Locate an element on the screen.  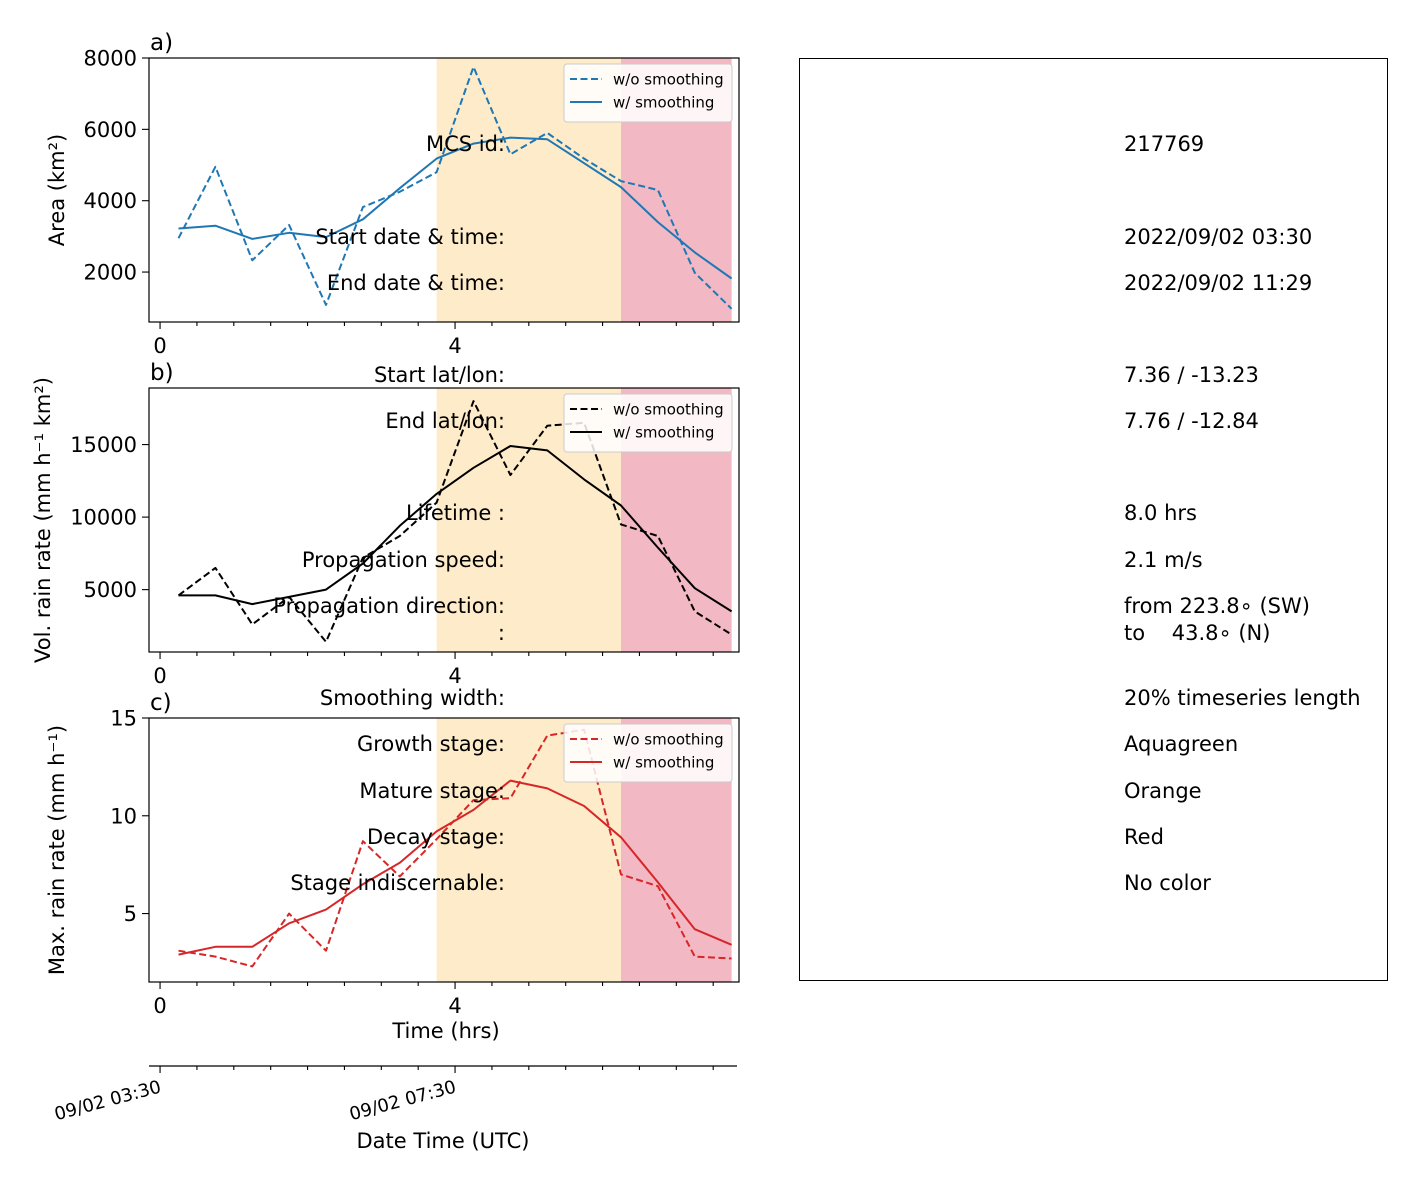
info-value: to 43.8∘ (N) is located at coordinates (1197, 633).